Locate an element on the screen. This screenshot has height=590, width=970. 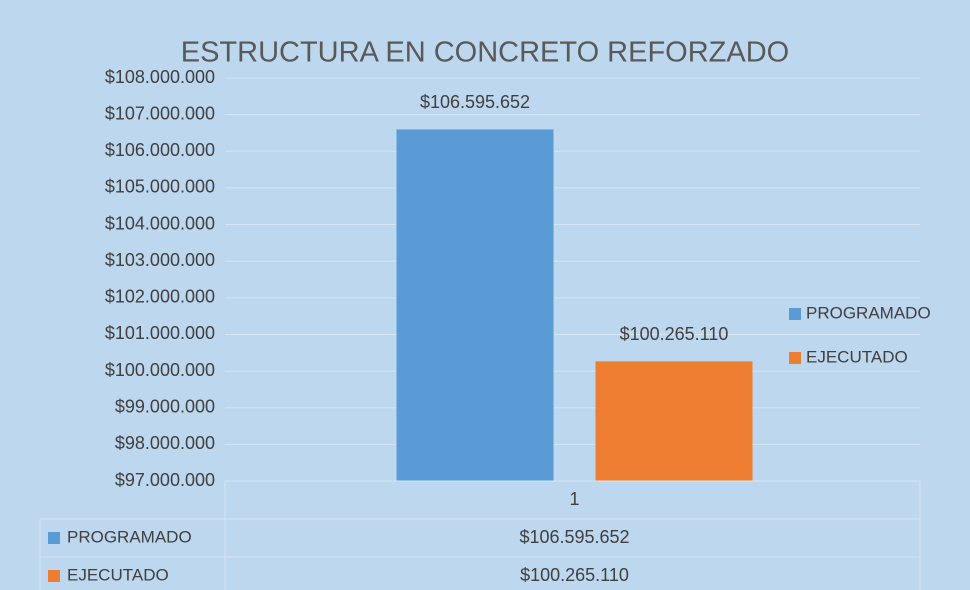
y-tick-label: $100.000.000 is located at coordinates (160, 370).